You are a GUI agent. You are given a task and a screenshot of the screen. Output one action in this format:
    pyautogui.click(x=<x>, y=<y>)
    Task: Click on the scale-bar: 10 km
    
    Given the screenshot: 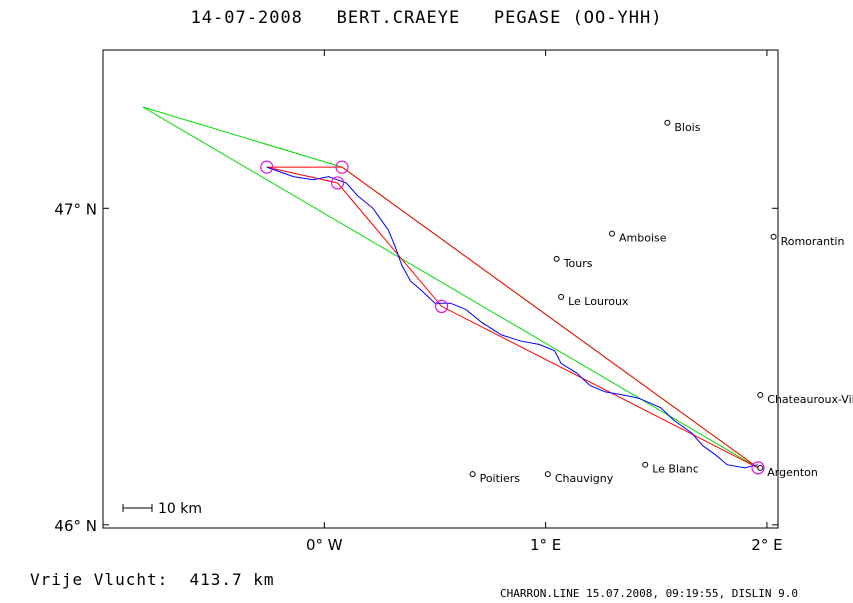 What is the action you would take?
    pyautogui.click(x=162, y=509)
    